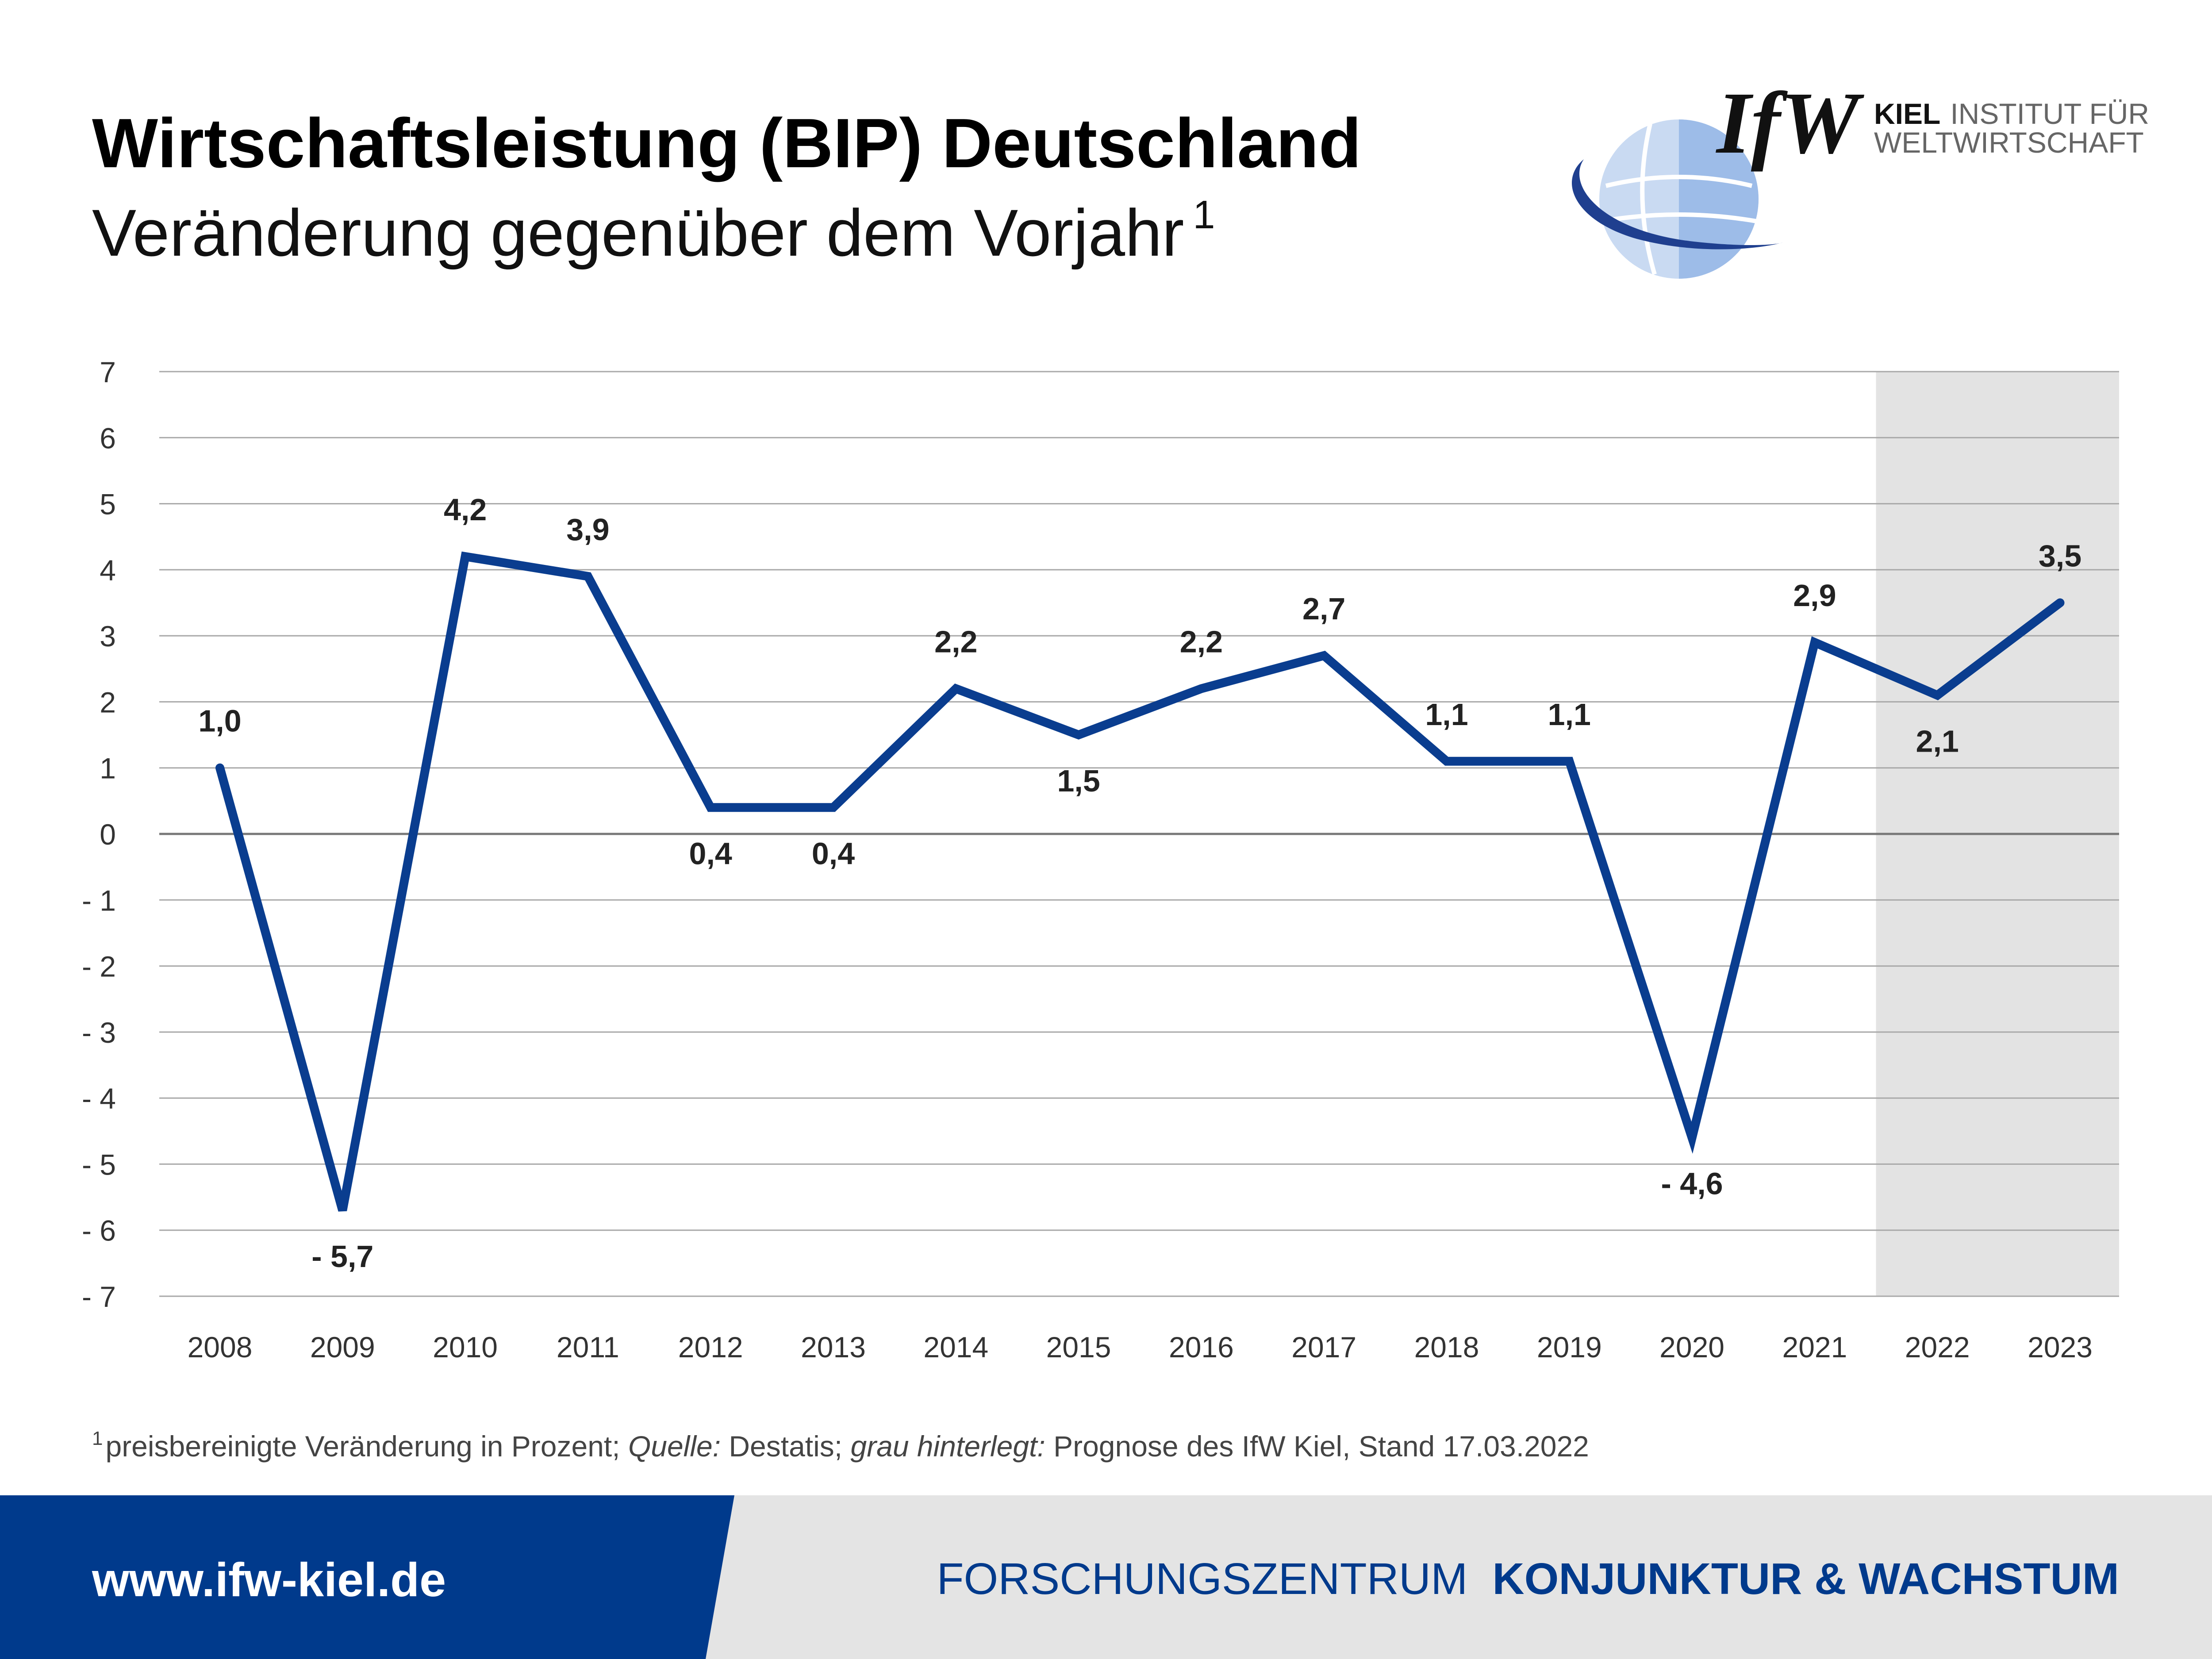 This screenshot has height=1659, width=2212. What do you see at coordinates (99, 967) in the screenshot?
I see `y-tick-label: - 2` at bounding box center [99, 967].